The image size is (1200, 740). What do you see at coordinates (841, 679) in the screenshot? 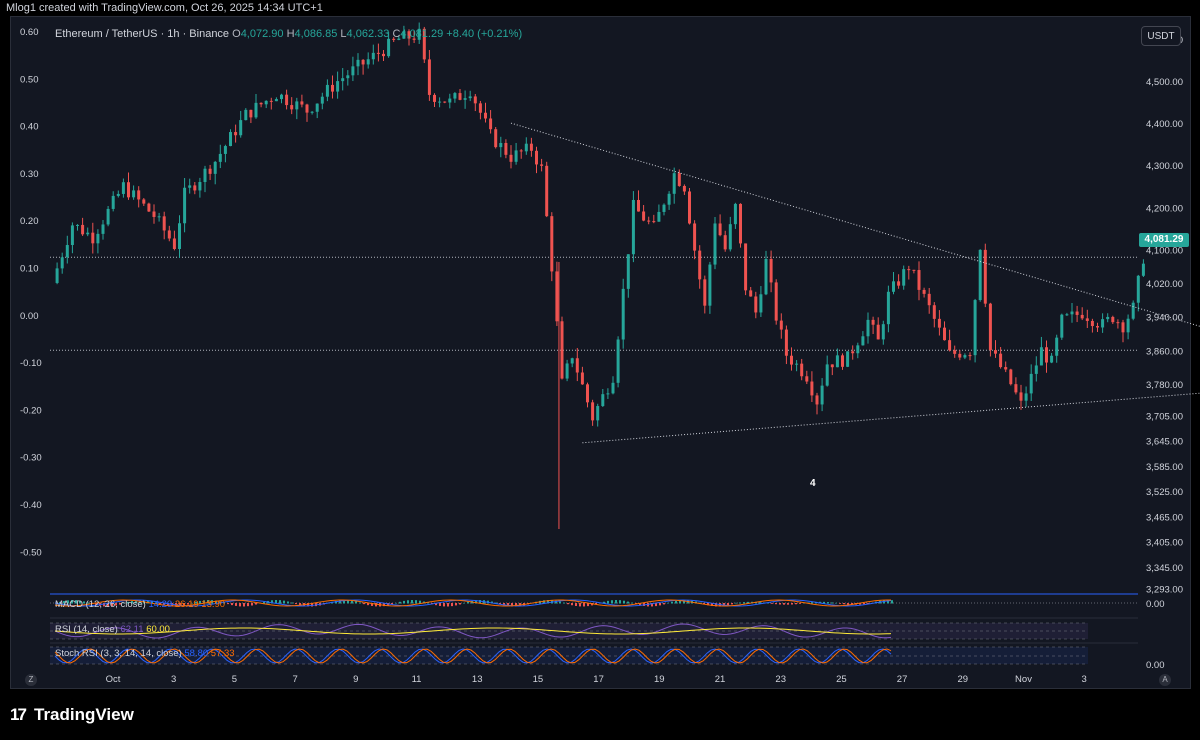
I see `x-axis-tick: 25` at bounding box center [841, 679].